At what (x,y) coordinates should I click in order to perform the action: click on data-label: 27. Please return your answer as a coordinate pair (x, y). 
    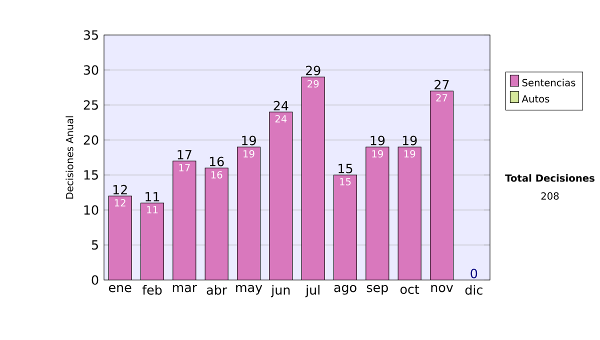
    Looking at the image, I should click on (442, 98).